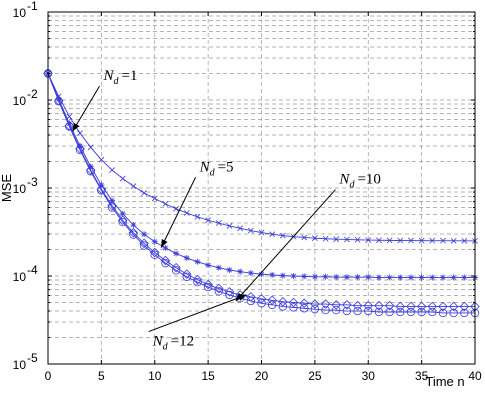 This screenshot has height=402, width=485. What do you see at coordinates (208, 376) in the screenshot?
I see `x-tick-label: 15` at bounding box center [208, 376].